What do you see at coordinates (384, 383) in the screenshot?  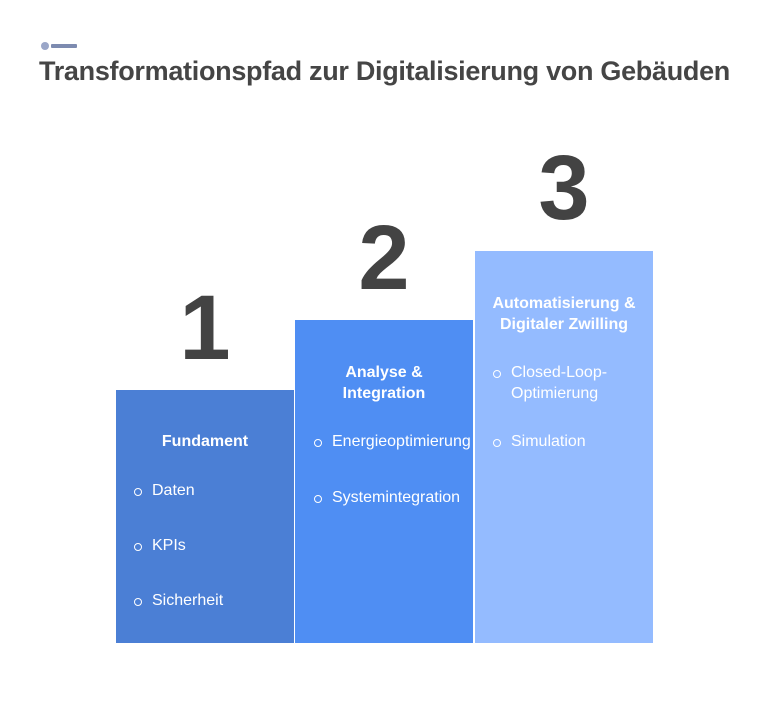 I see `step-heading: Analyse & Integration` at bounding box center [384, 383].